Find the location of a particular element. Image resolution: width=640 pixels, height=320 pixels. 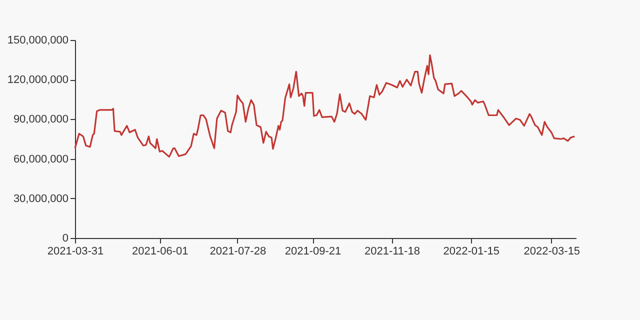

x-tick-label: 2022-01-15 is located at coordinates (471, 252).